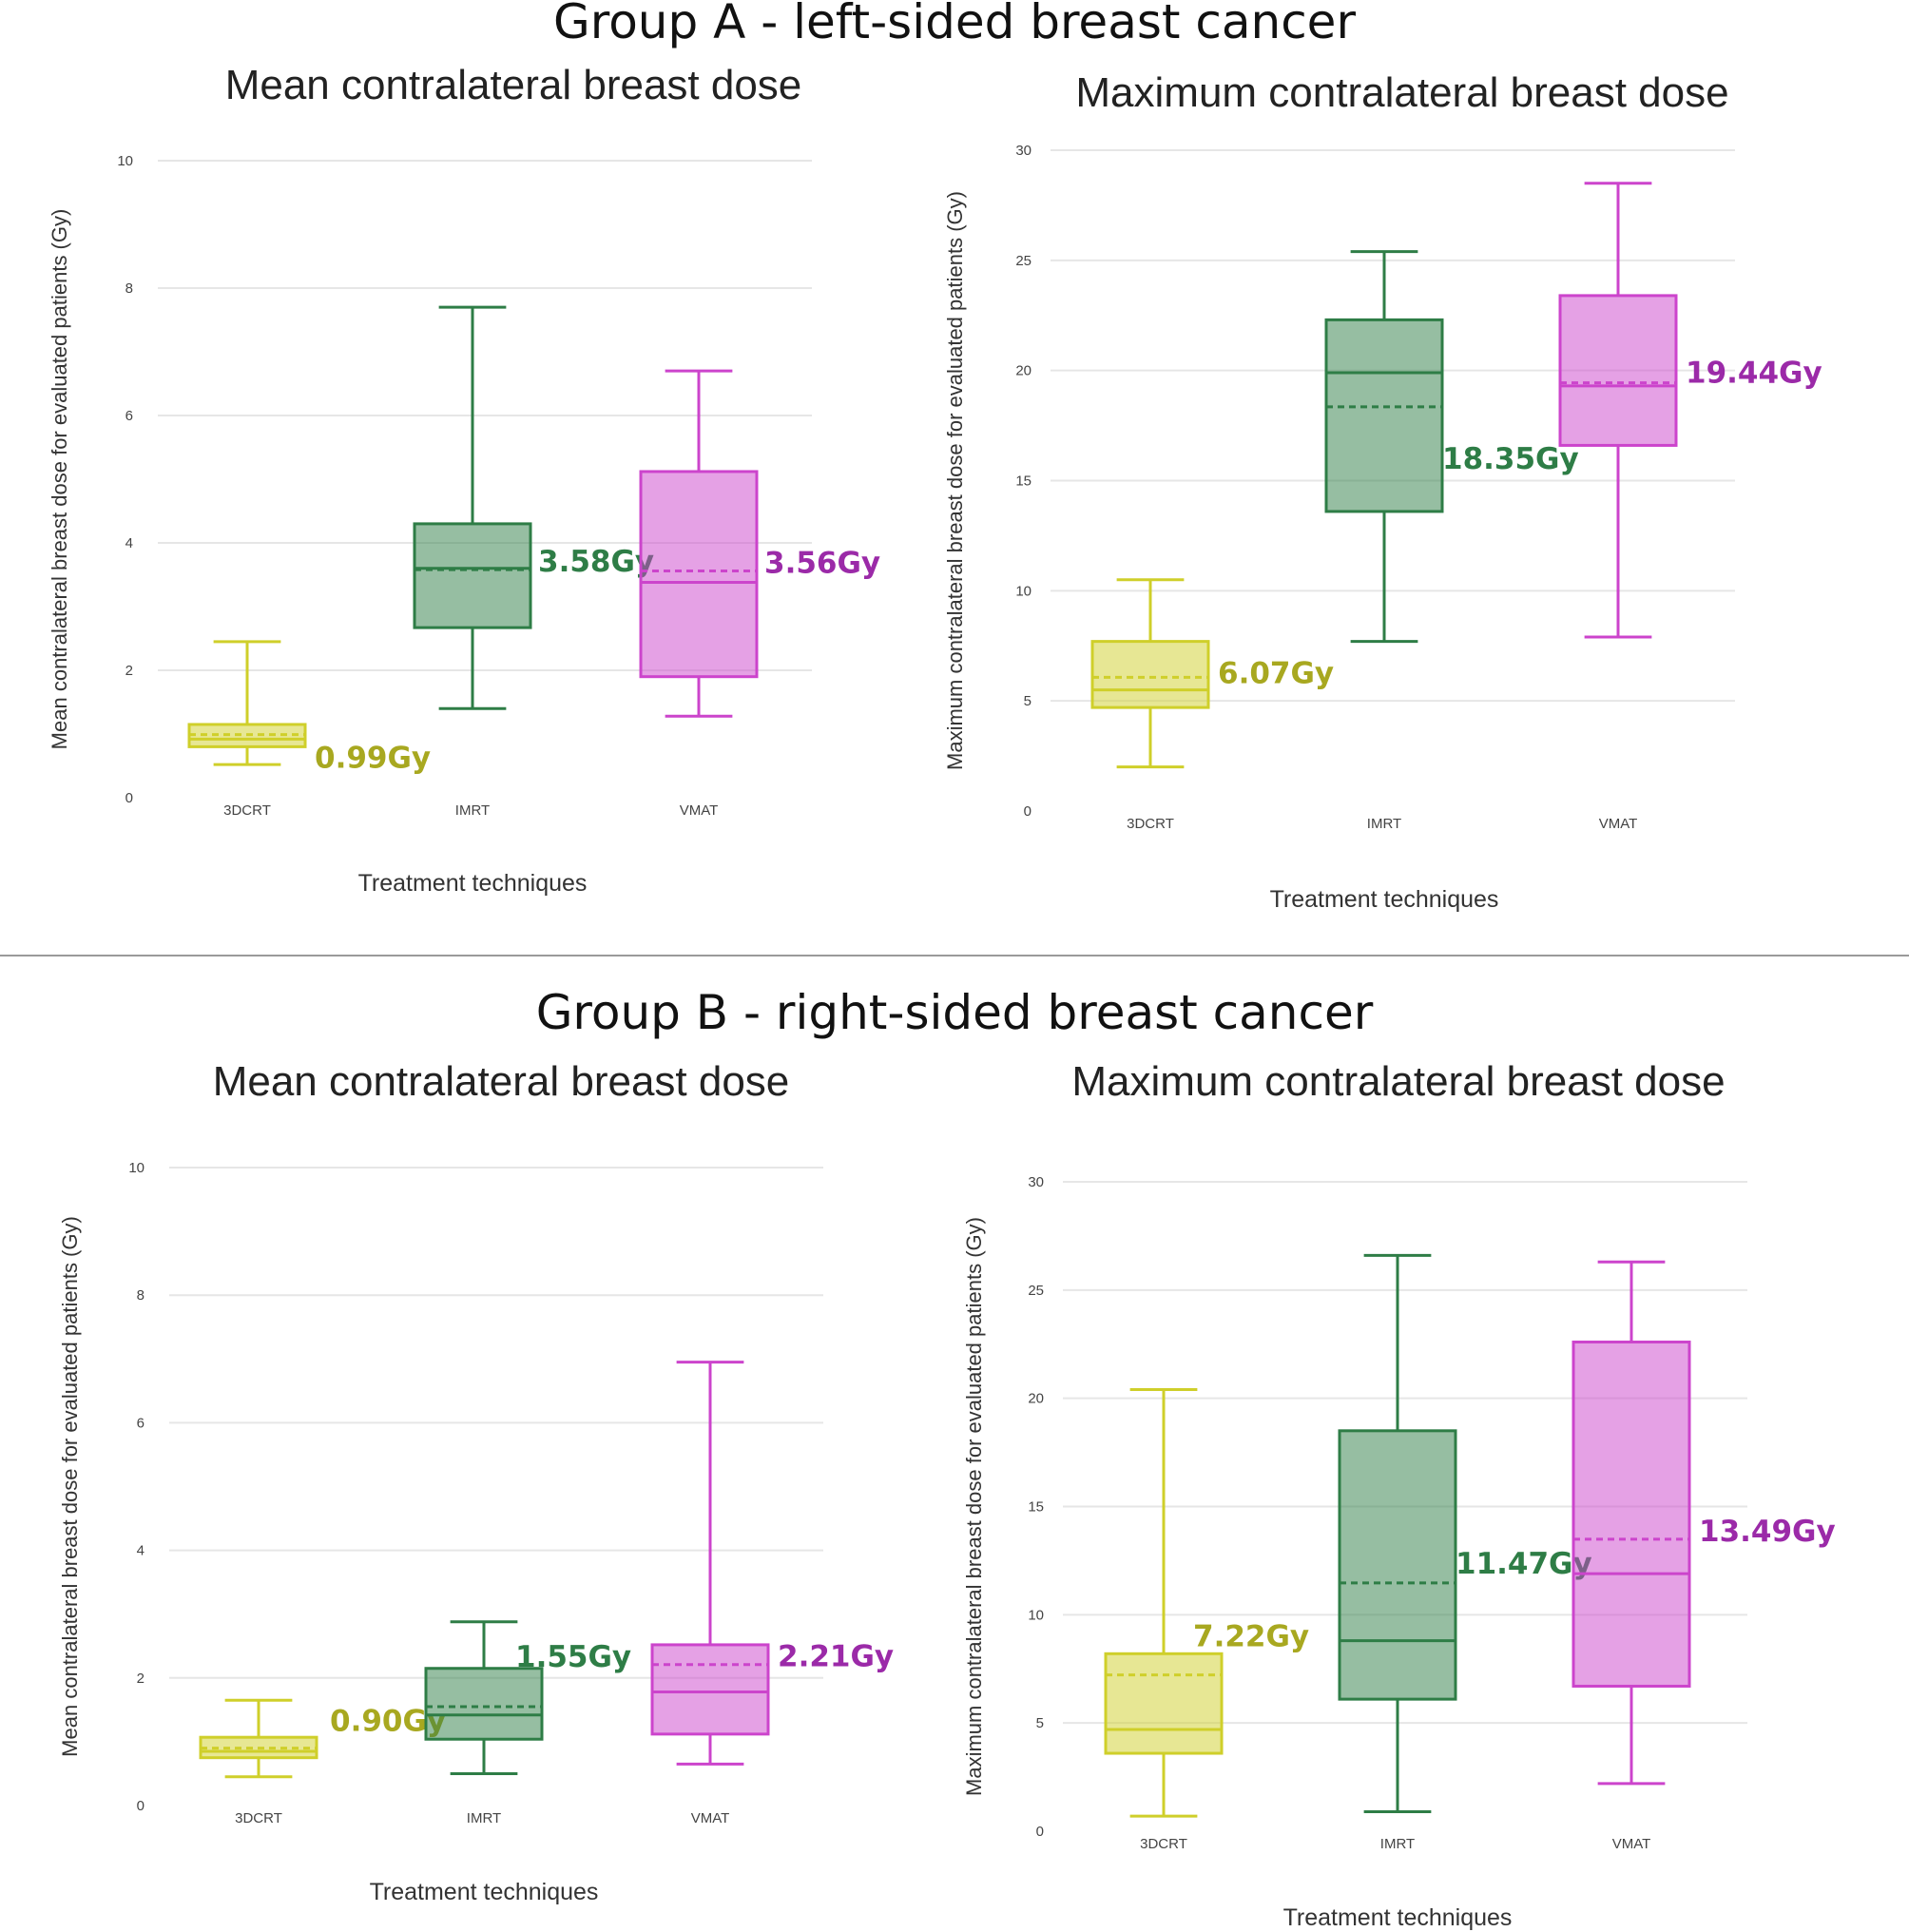 Image resolution: width=1909 pixels, height=1932 pixels. Describe the element at coordinates (596, 562) in the screenshot. I see `mean-value-label: 3.58Gy` at that location.